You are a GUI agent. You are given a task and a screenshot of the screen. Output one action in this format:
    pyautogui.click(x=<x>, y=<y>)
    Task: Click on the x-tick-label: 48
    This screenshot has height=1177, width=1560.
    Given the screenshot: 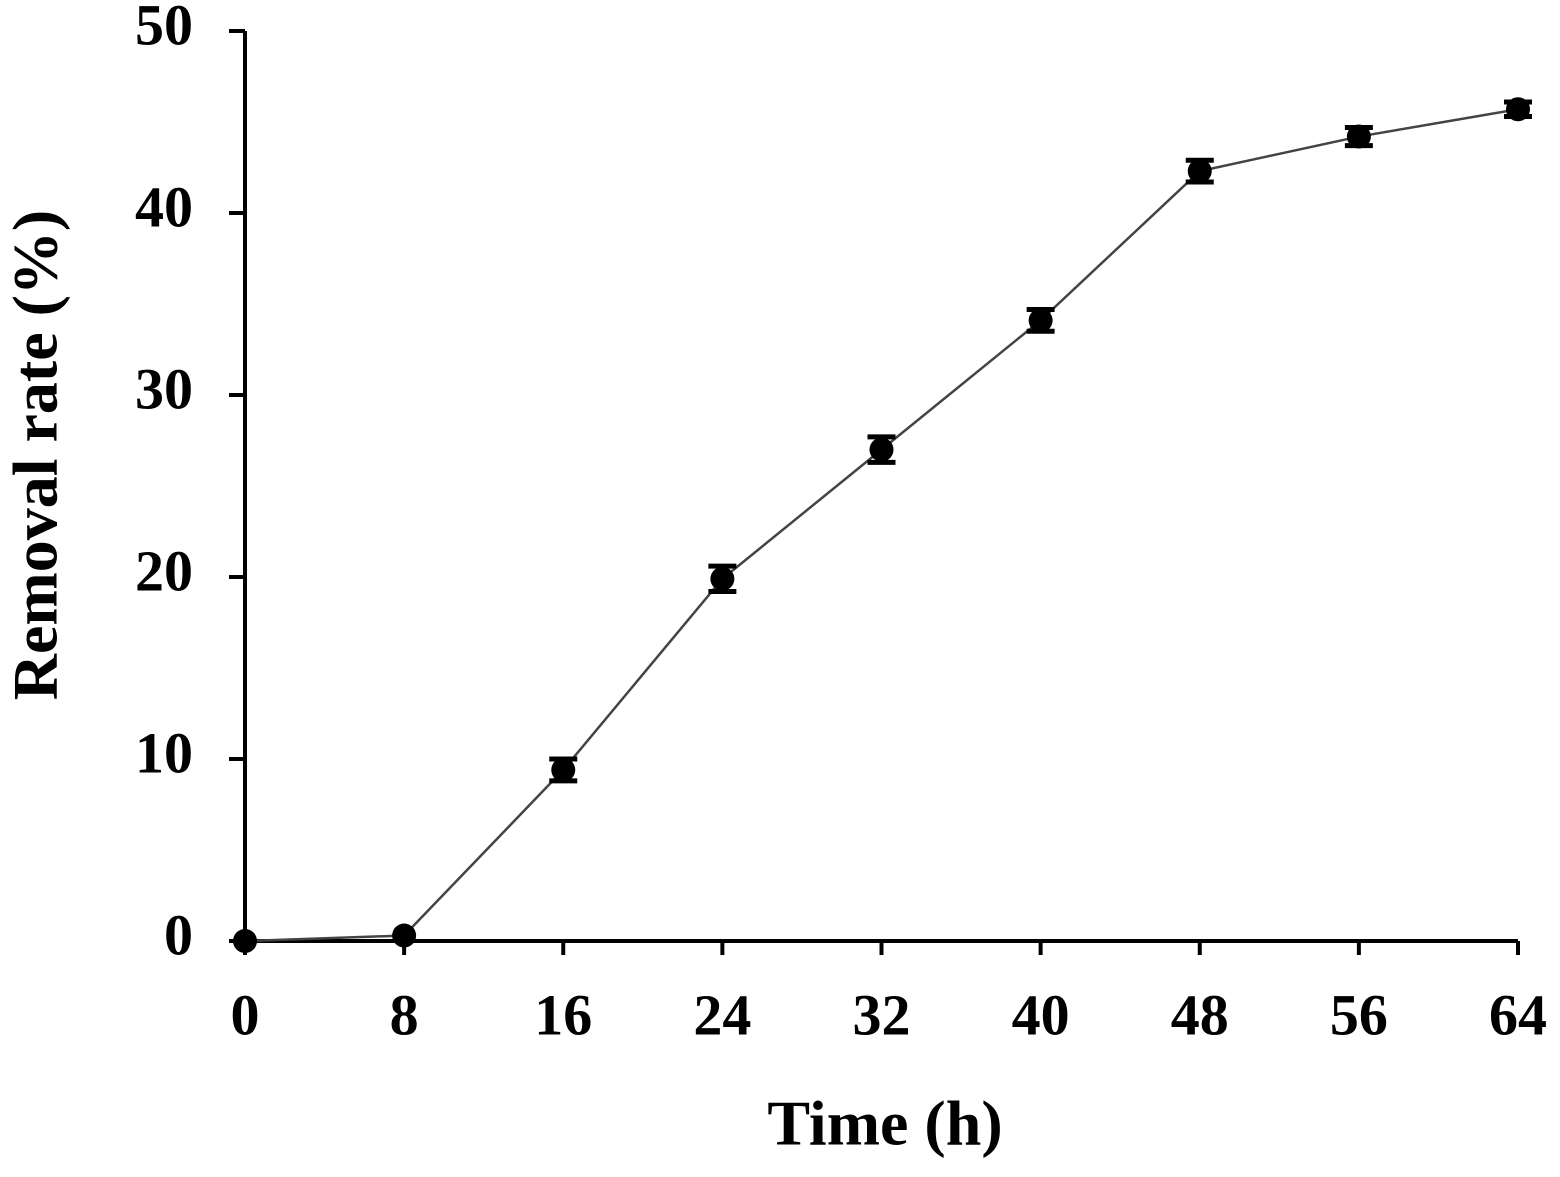 What is the action you would take?
    pyautogui.click(x=1200, y=1014)
    